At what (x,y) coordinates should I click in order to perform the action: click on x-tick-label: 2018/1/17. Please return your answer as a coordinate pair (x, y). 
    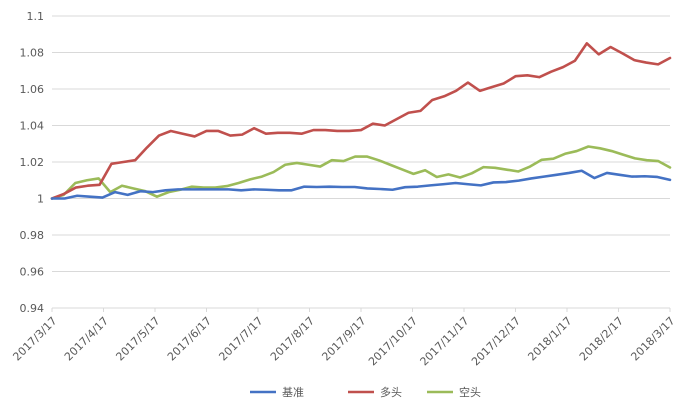
    Looking at the image, I should click on (549, 338).